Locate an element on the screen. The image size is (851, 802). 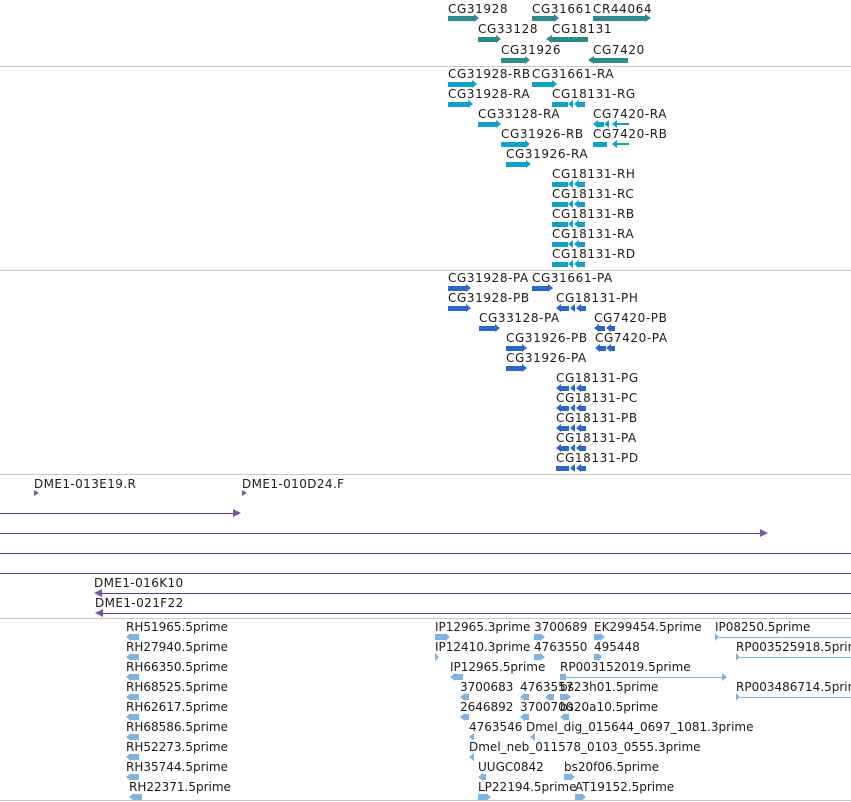
est-label: RH62617.5prime is located at coordinates (177, 707).